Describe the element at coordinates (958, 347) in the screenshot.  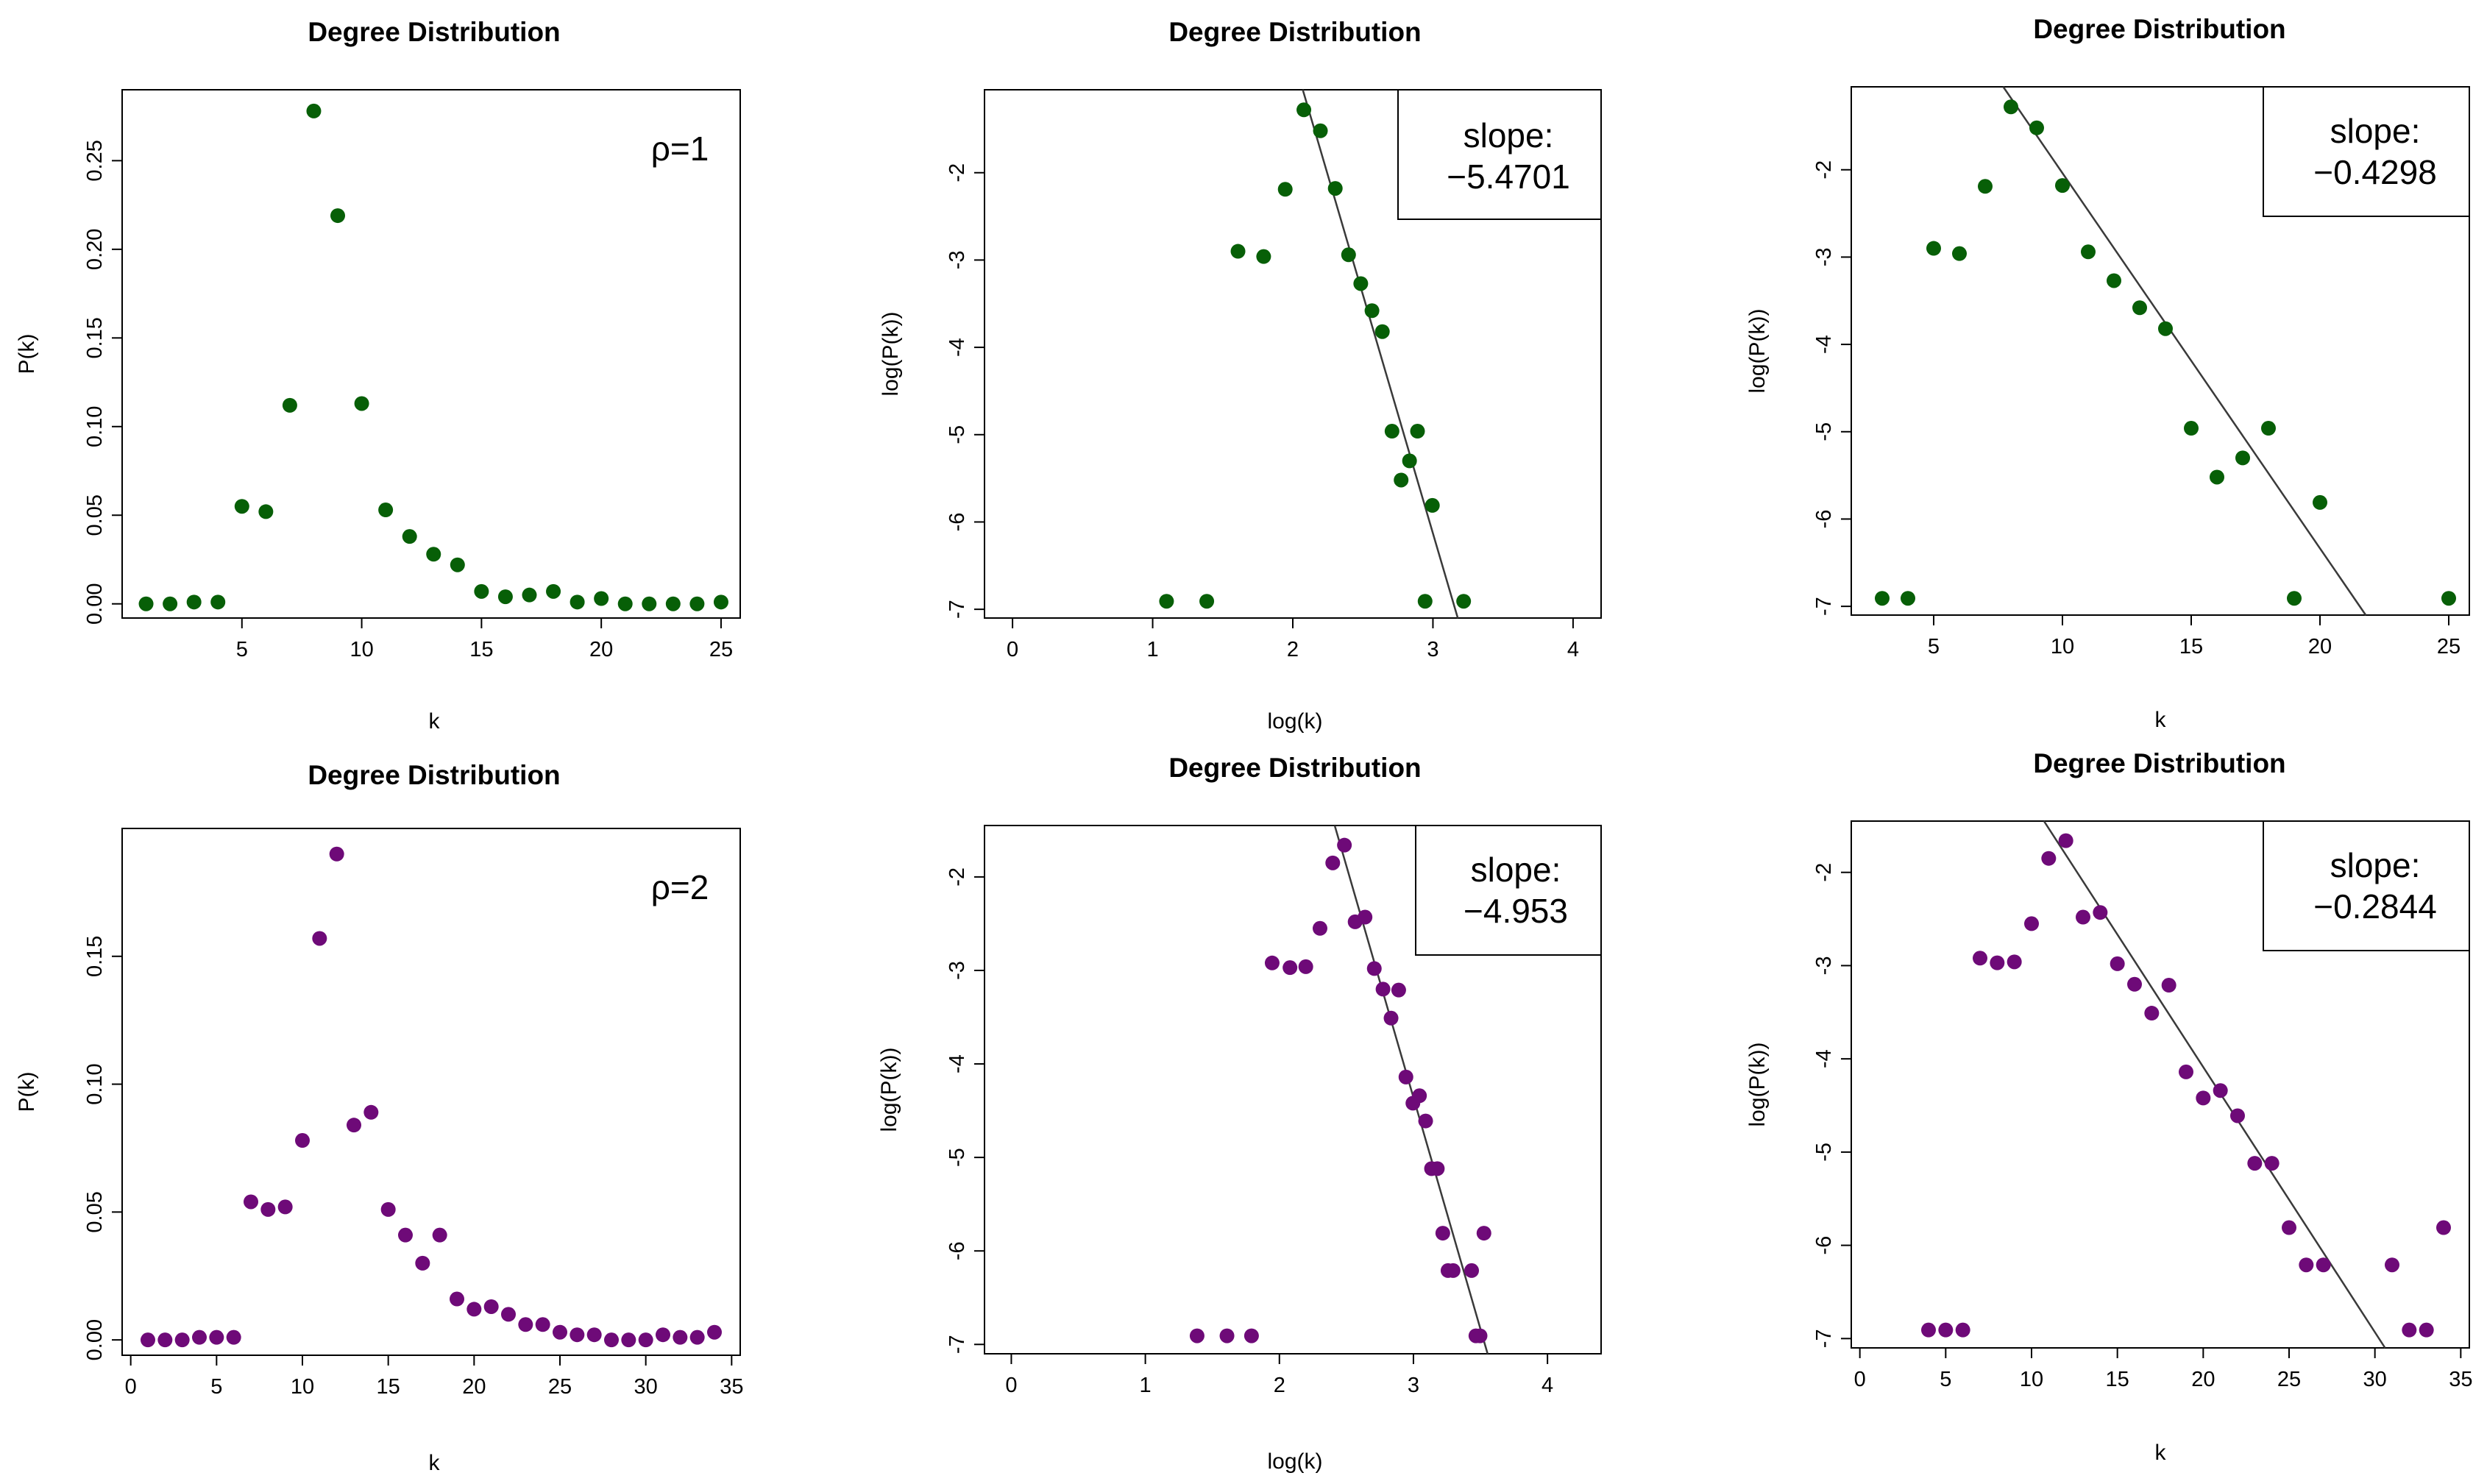
I see `y-tick-label: -4` at that location.